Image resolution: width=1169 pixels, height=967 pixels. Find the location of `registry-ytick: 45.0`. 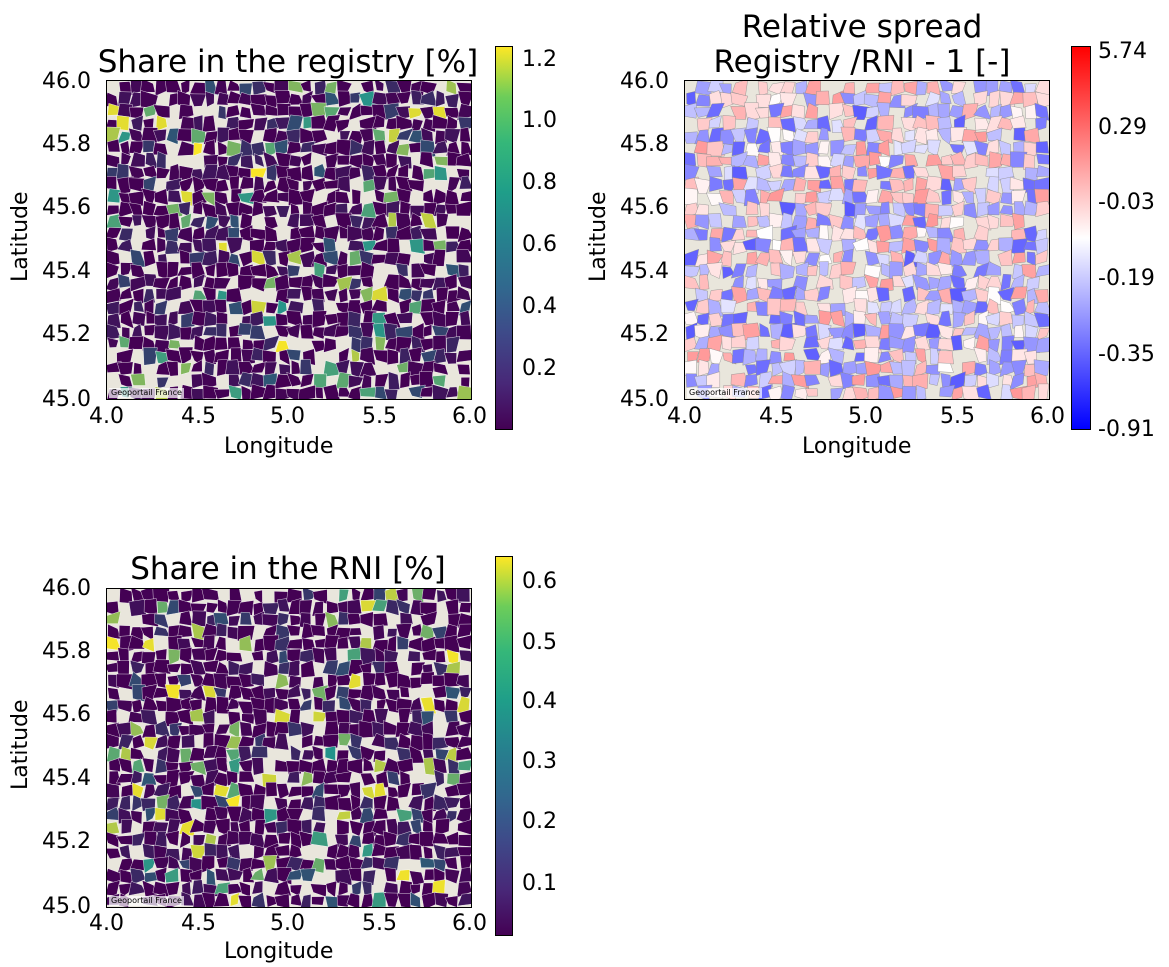

registry-ytick: 45.0 is located at coordinates (66, 399).